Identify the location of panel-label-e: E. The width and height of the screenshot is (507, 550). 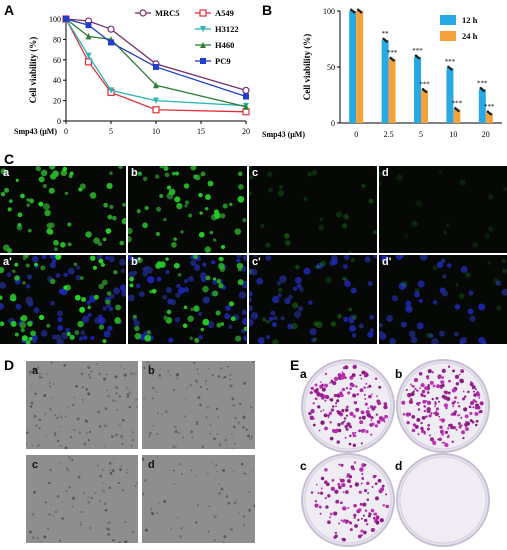
(295, 365).